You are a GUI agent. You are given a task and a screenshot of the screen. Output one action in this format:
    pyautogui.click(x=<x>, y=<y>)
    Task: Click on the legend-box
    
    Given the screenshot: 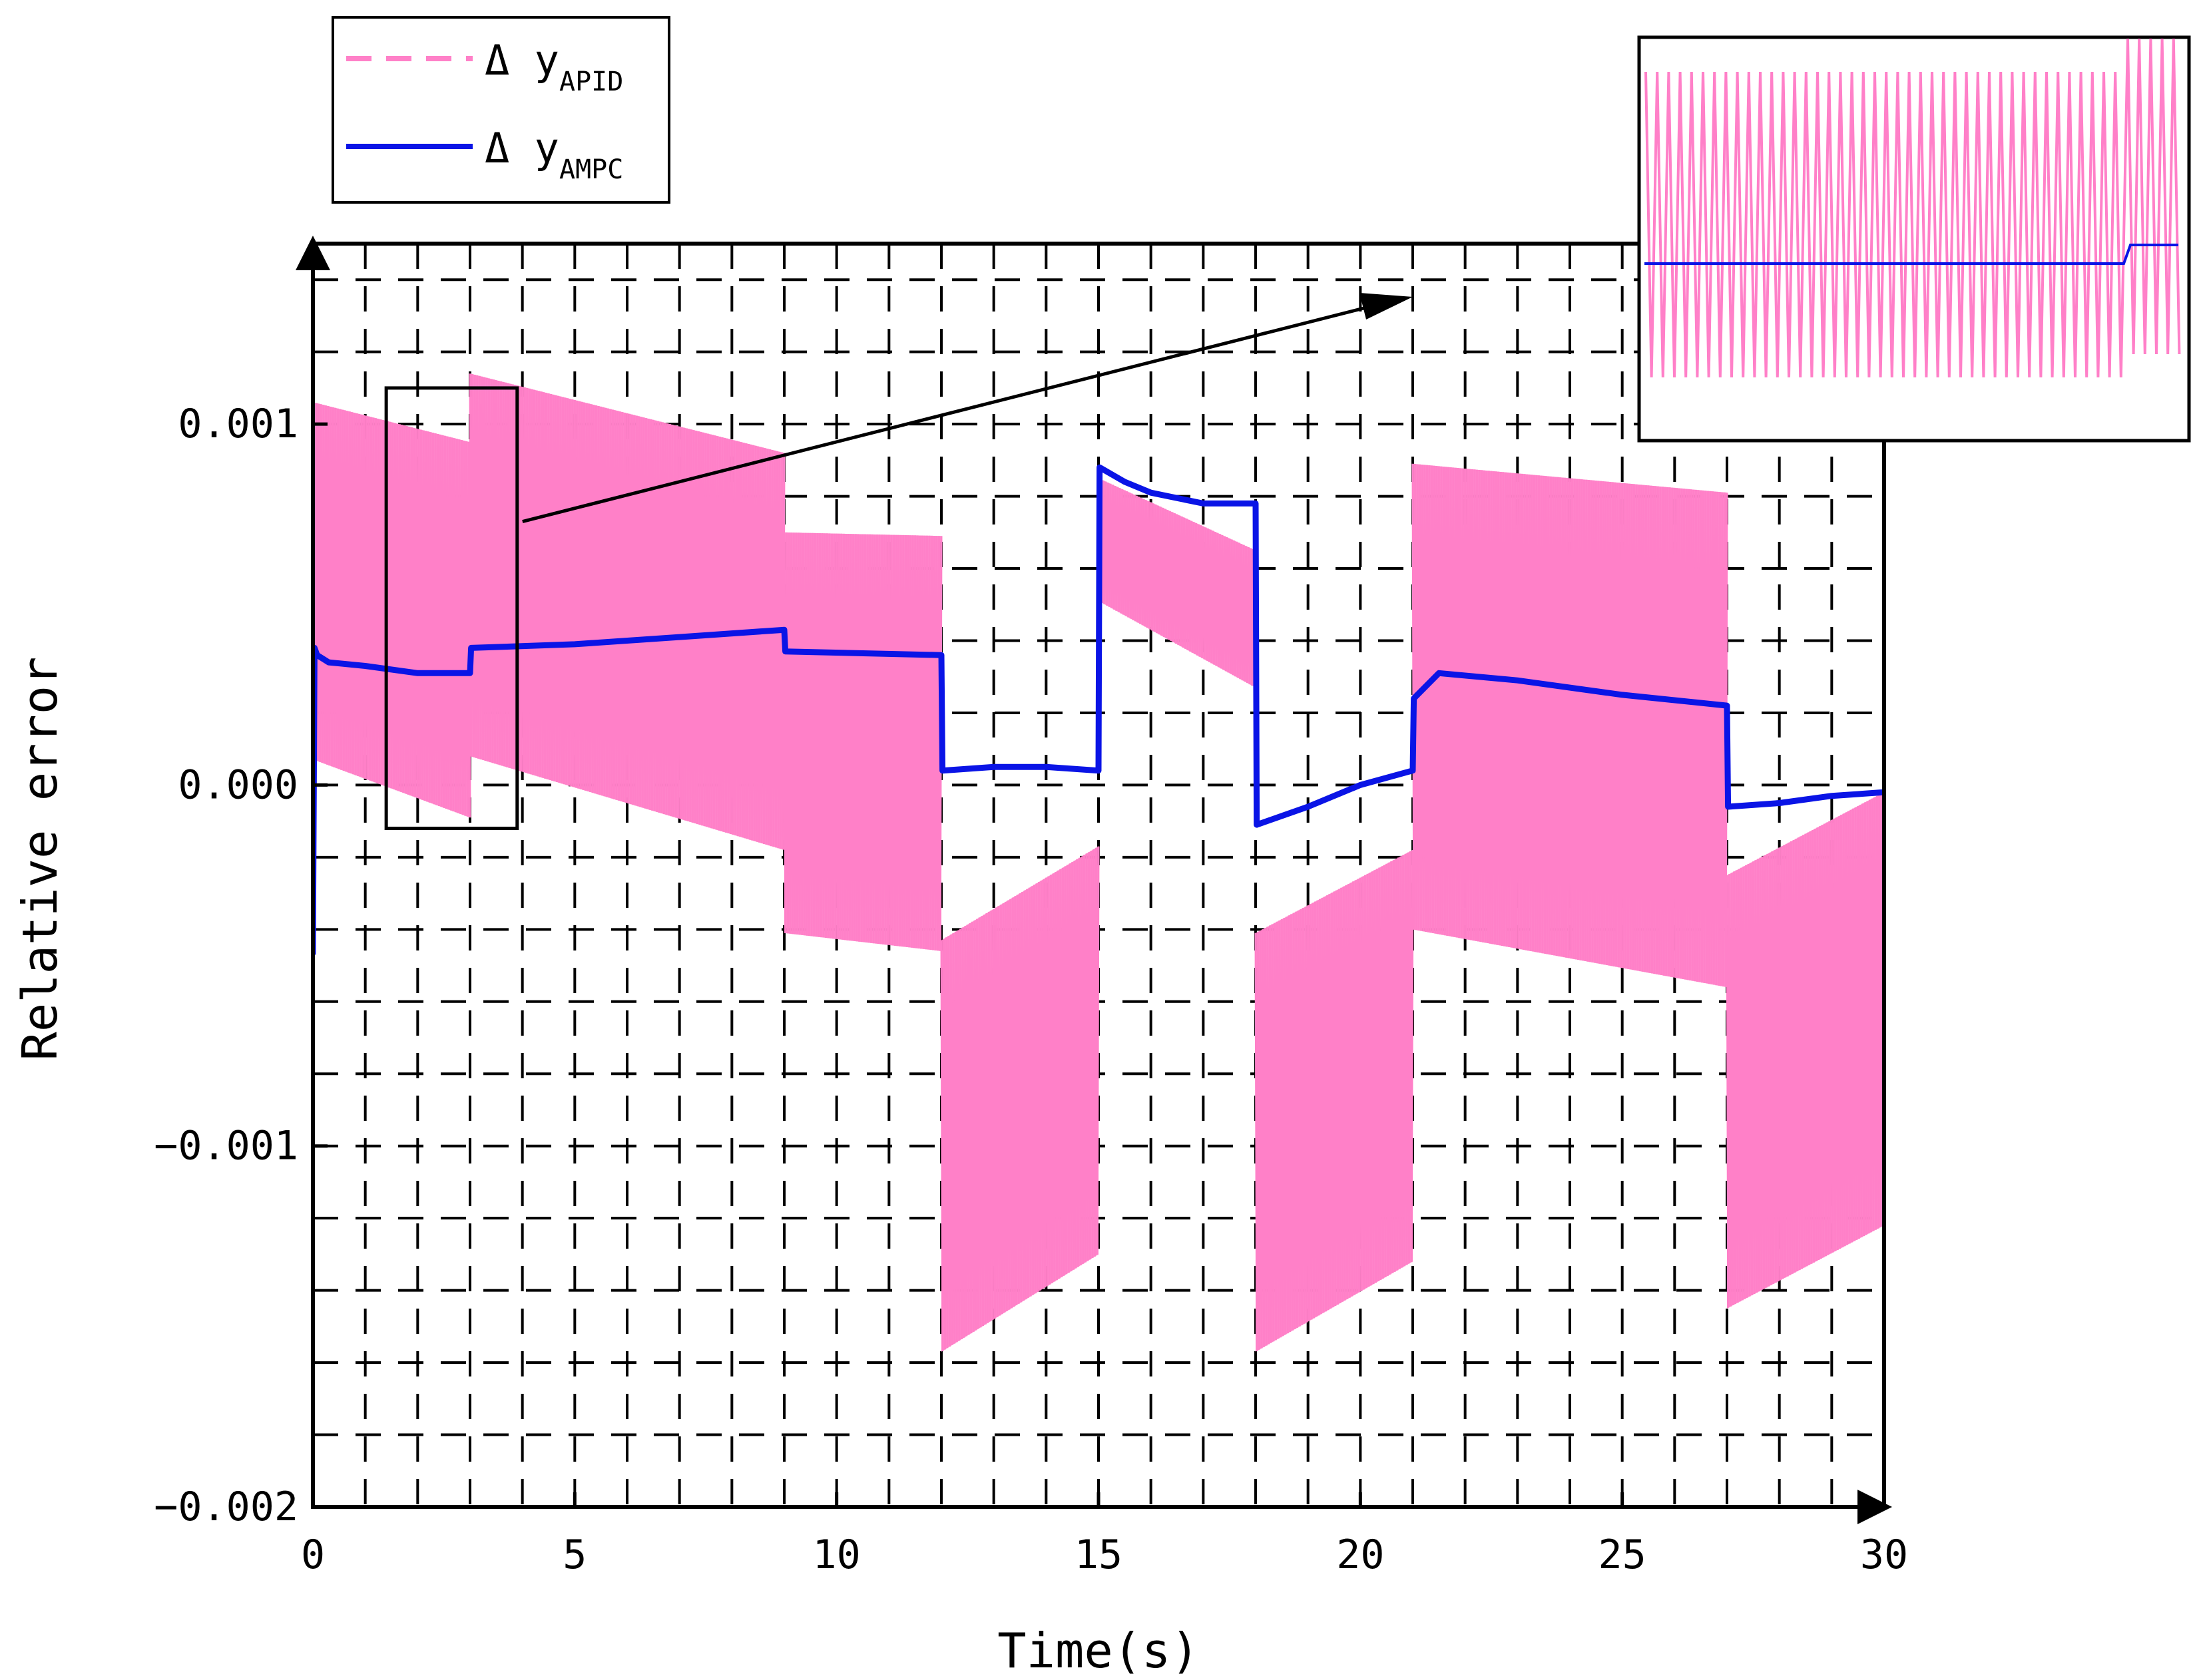 What is the action you would take?
    pyautogui.click(x=501, y=110)
    